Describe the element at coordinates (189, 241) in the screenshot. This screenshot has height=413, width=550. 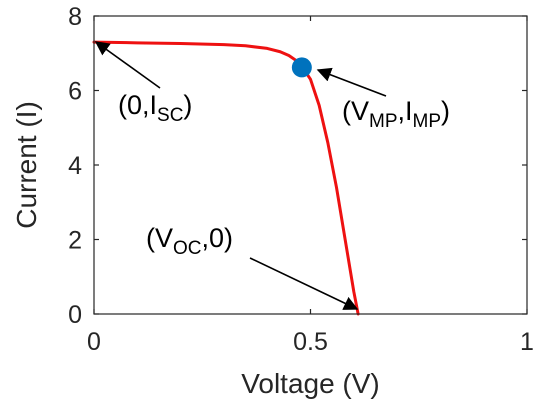
I see `annotation-oc: (VOC,0)` at that location.